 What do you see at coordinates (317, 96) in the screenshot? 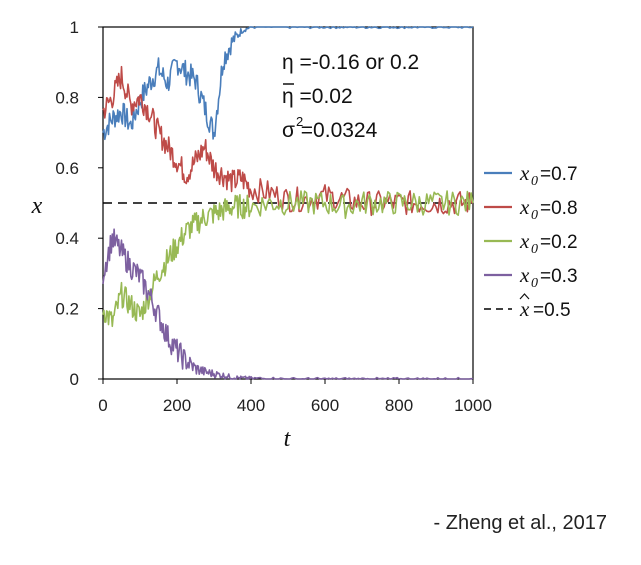
I see `annotation-eta-bar: η =0.02` at bounding box center [317, 96].